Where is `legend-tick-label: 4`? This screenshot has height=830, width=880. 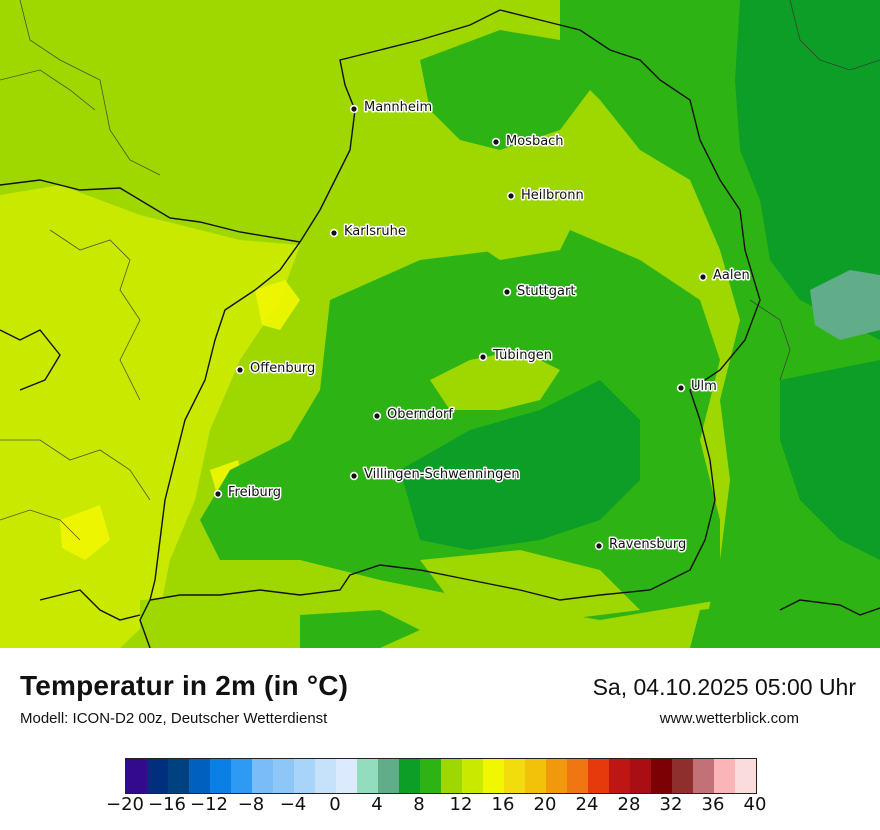
legend-tick-label: 4 is located at coordinates (377, 804).